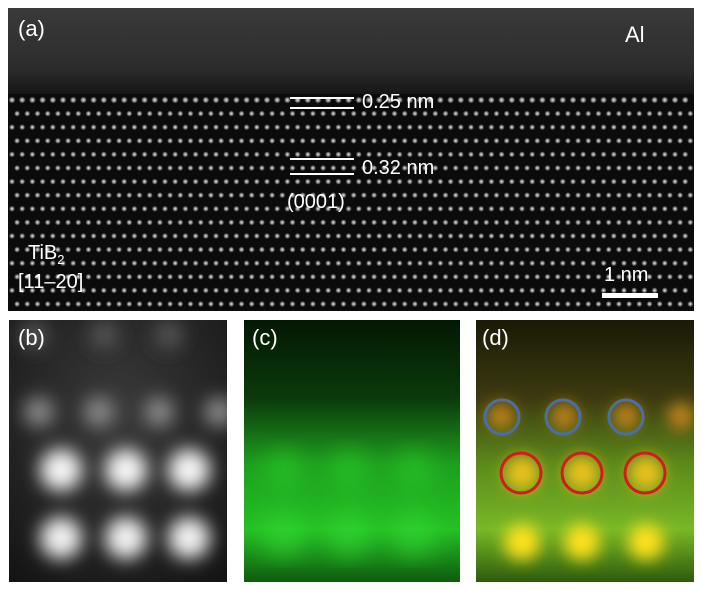  I want to click on panel-c-image, so click(352, 451).